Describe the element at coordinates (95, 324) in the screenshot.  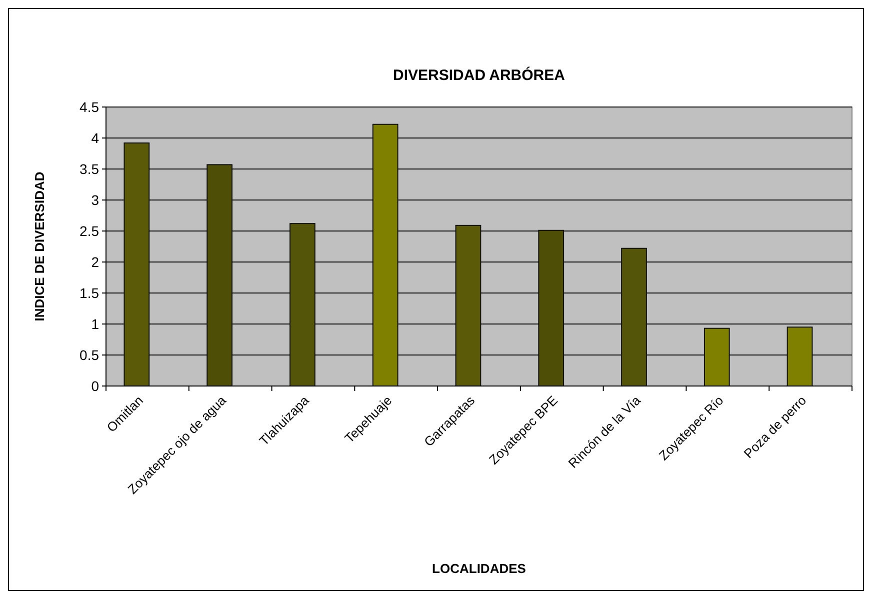
I see `y-tick-label: 1` at that location.